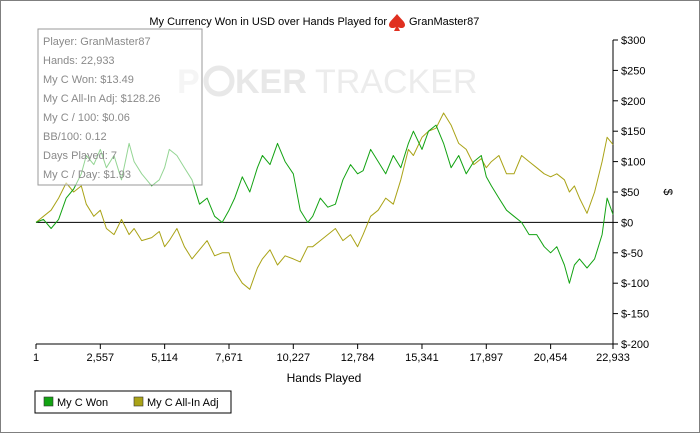 The image size is (700, 433). Describe the element at coordinates (101, 99) in the screenshot. I see `stats-line: My C All-In Adj: $128.26` at that location.